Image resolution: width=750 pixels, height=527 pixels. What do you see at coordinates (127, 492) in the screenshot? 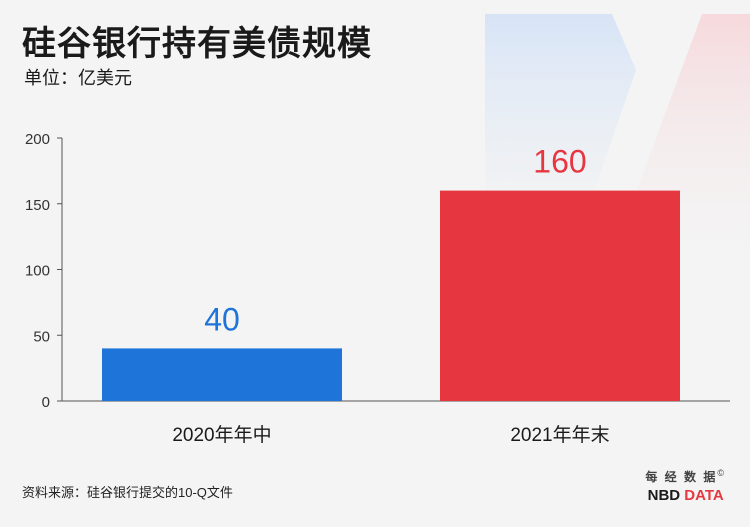
I see `source-note: 资料来源：硅谷银行提交的10-Q文件` at bounding box center [127, 492].